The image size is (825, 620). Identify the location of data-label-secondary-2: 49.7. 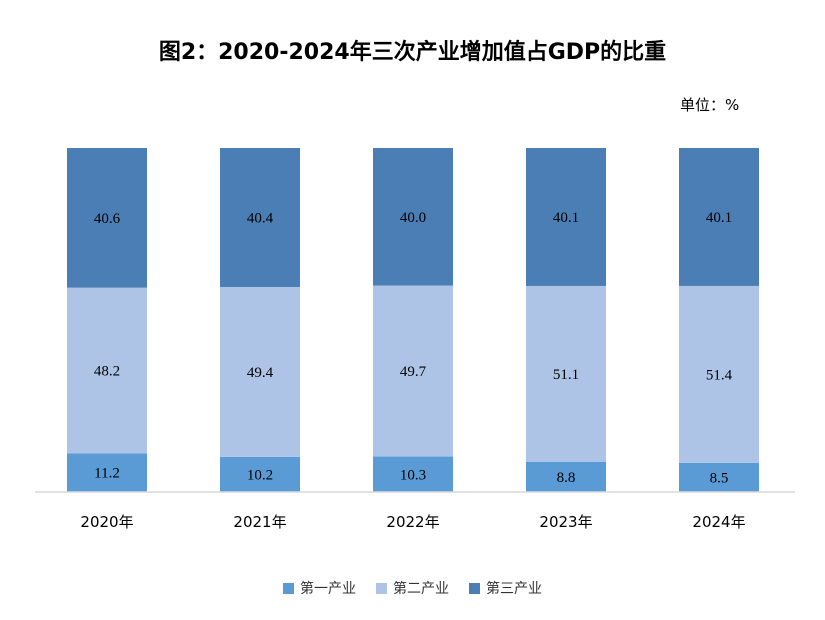
(413, 372).